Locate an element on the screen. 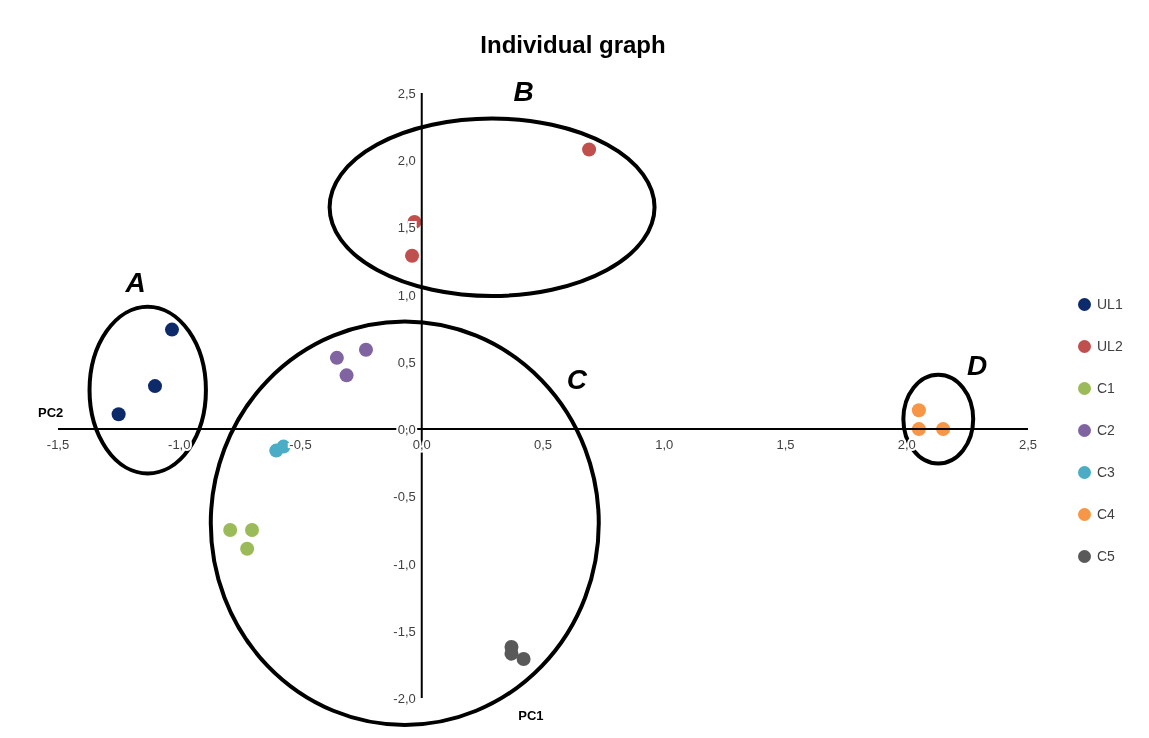  legend-label: C5 is located at coordinates (1106, 556).